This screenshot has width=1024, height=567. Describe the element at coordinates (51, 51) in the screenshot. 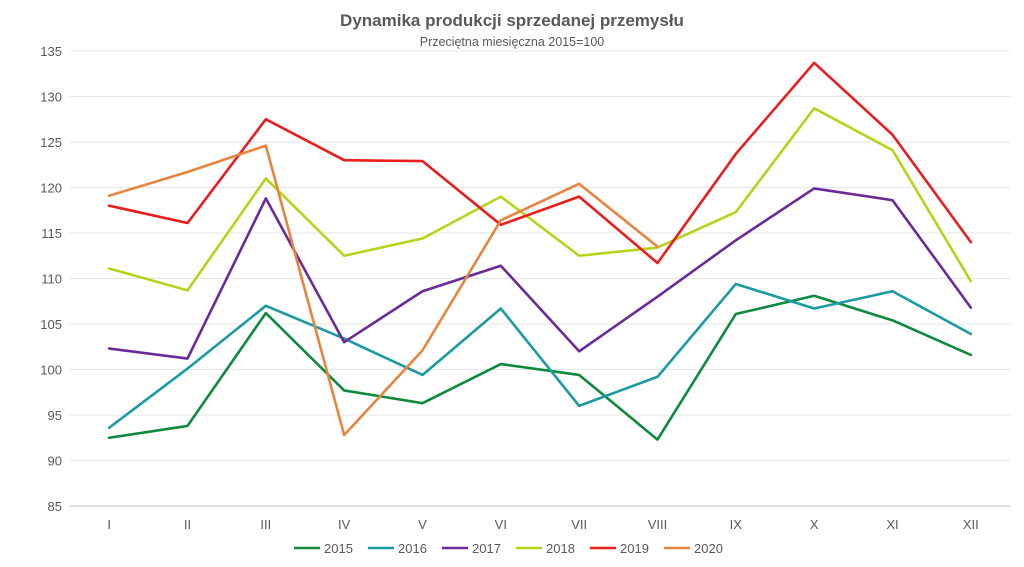

I see `y-tick-label: 135` at that location.